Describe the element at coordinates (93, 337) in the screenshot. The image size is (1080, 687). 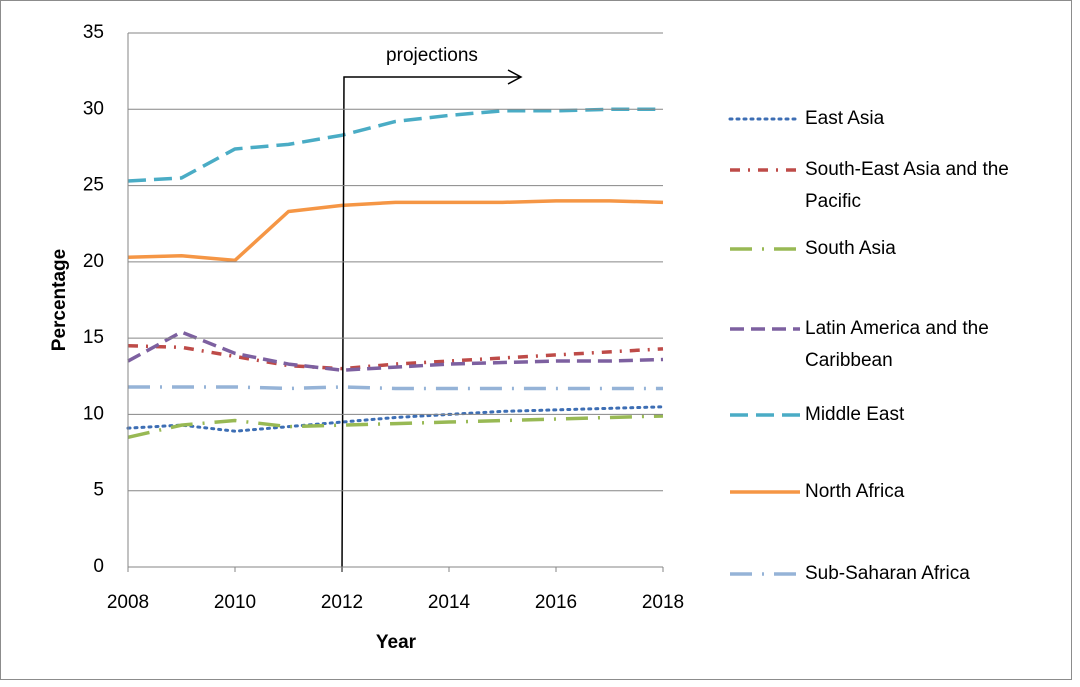
I see `y-tick-label: 15` at that location.